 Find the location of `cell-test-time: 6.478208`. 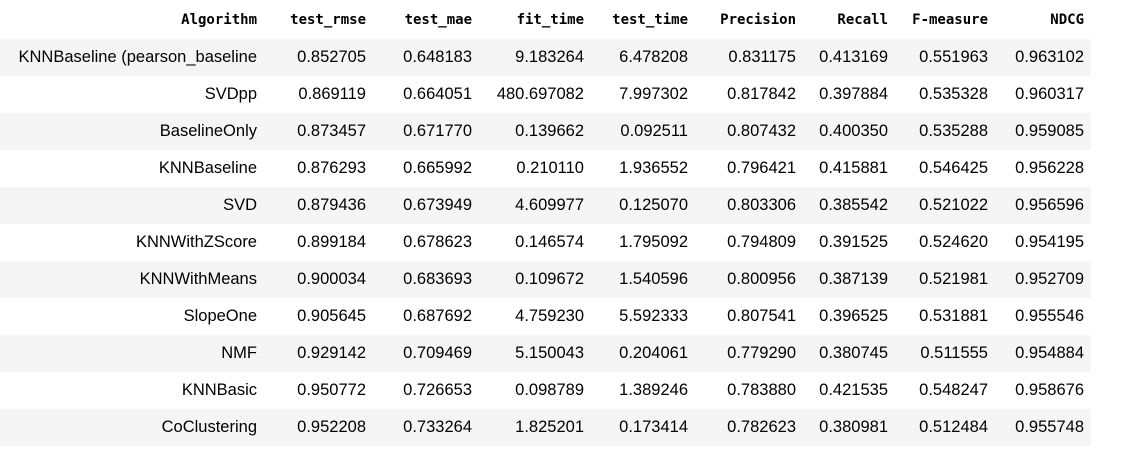

cell-test-time: 6.478208 is located at coordinates (643, 57).